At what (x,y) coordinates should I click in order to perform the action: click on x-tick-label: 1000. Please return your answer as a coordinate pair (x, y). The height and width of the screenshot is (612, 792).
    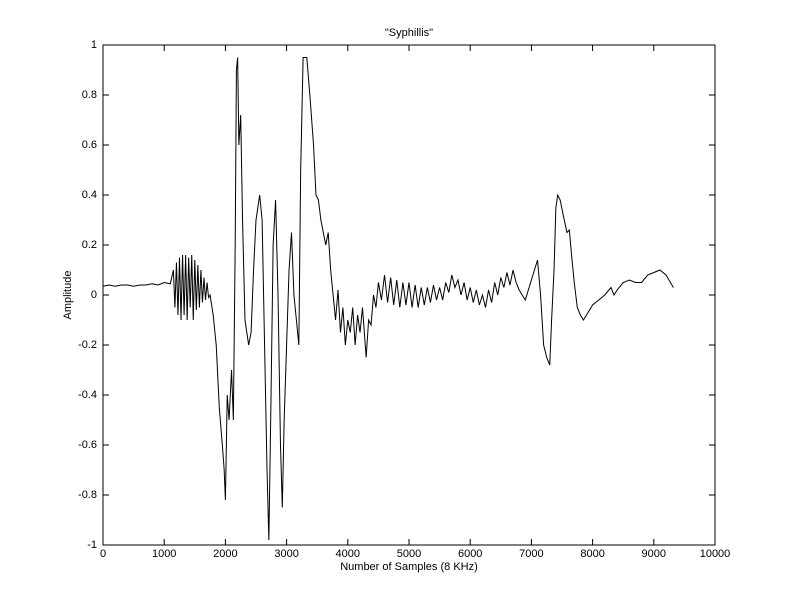
    Looking at the image, I should click on (164, 554).